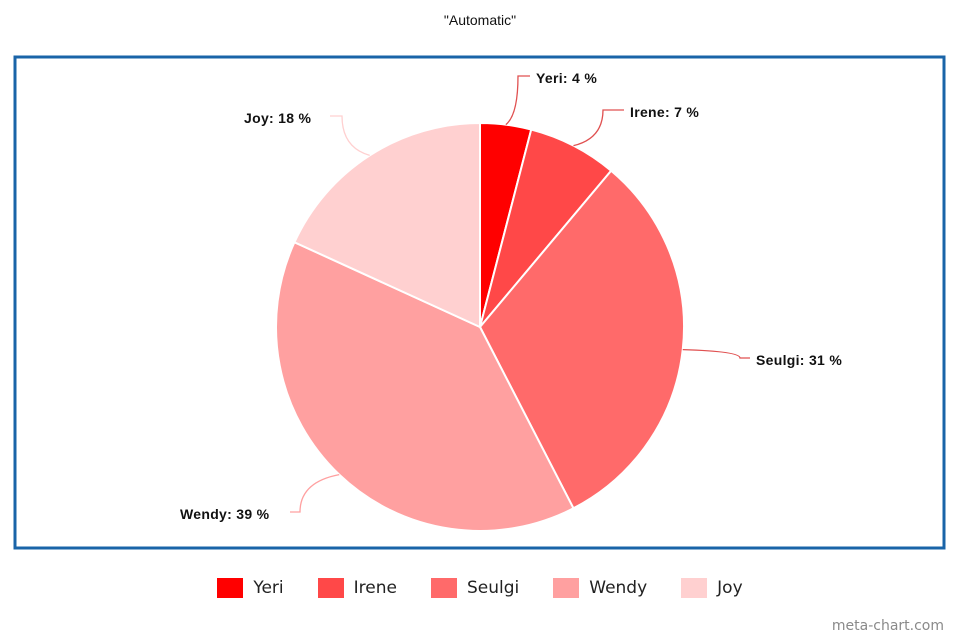  Describe the element at coordinates (350, 136) in the screenshot. I see `leader-line-joy` at that location.